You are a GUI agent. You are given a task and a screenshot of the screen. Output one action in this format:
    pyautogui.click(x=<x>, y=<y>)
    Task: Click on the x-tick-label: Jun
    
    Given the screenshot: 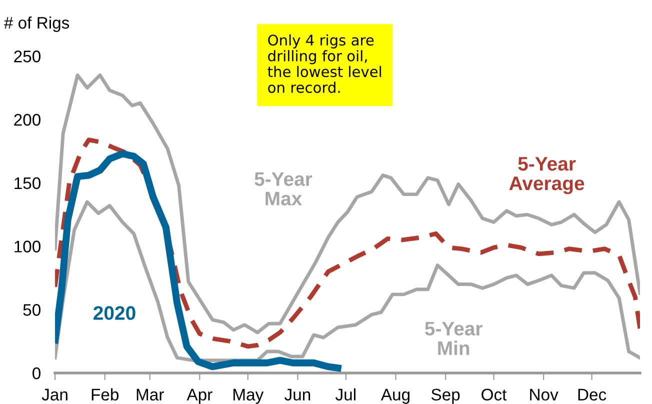 What is the action you would take?
    pyautogui.click(x=297, y=394)
    